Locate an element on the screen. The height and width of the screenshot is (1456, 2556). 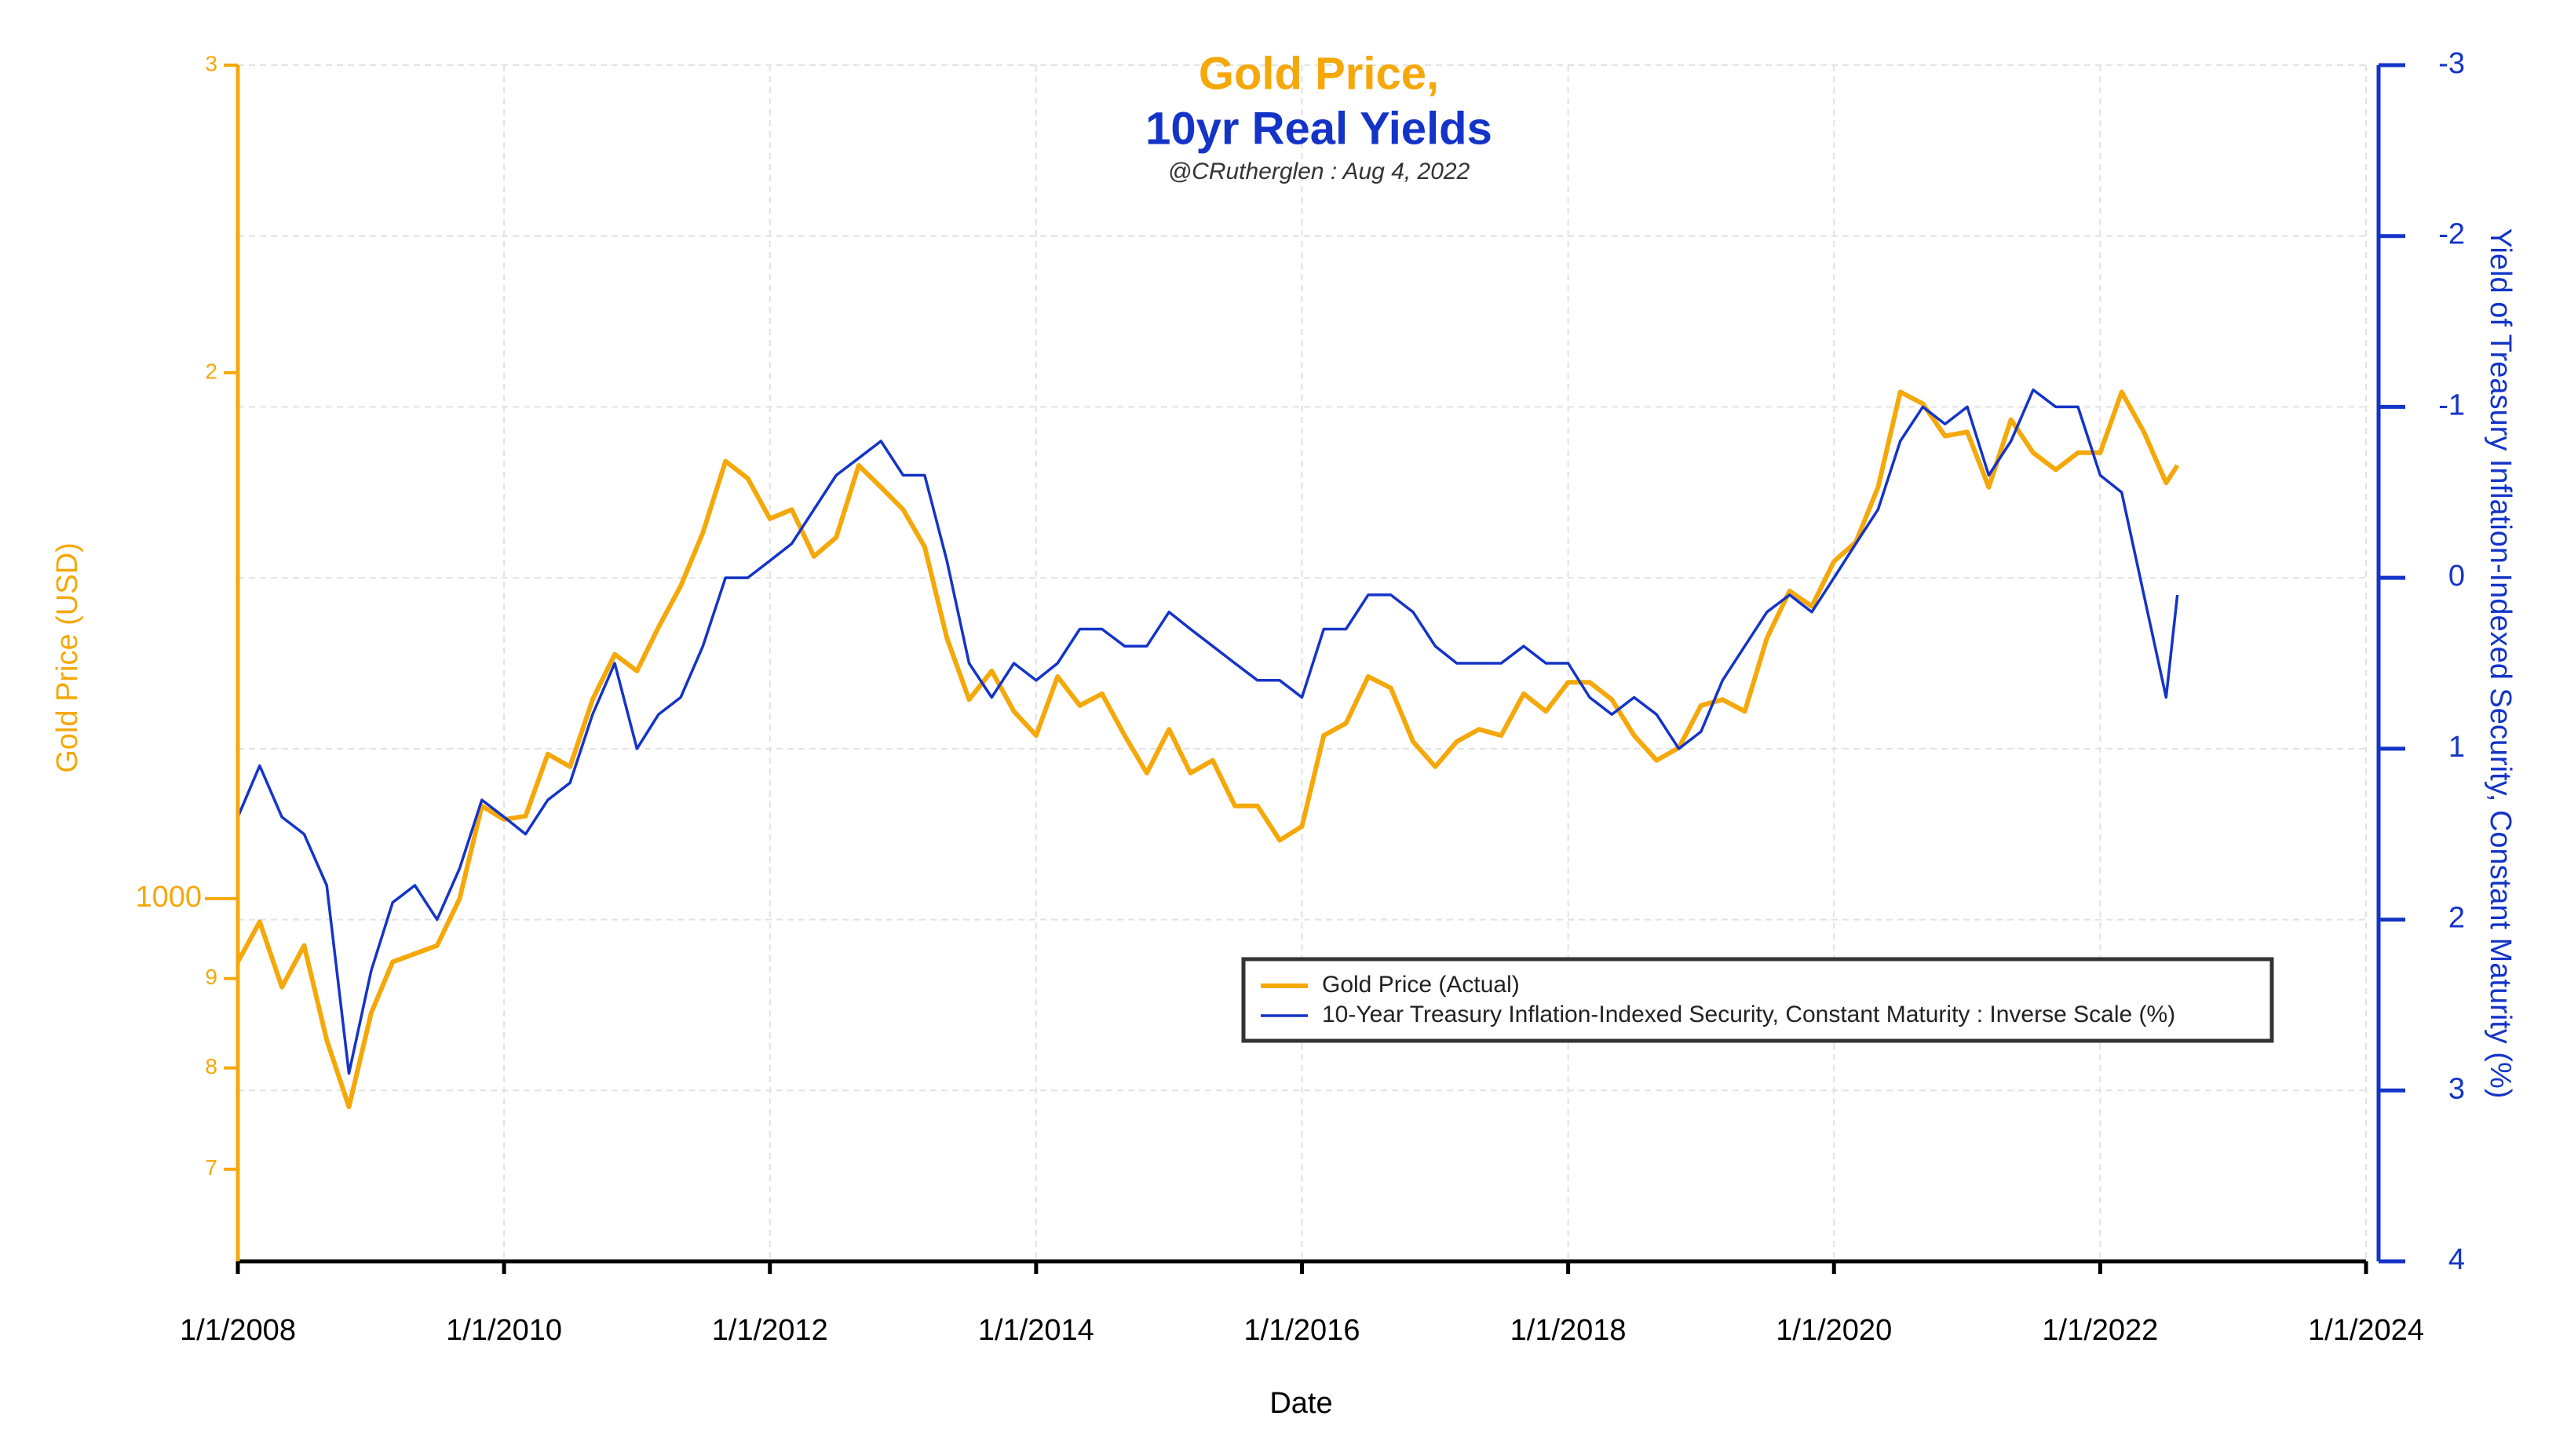
legend-box is located at coordinates (1757, 1000).